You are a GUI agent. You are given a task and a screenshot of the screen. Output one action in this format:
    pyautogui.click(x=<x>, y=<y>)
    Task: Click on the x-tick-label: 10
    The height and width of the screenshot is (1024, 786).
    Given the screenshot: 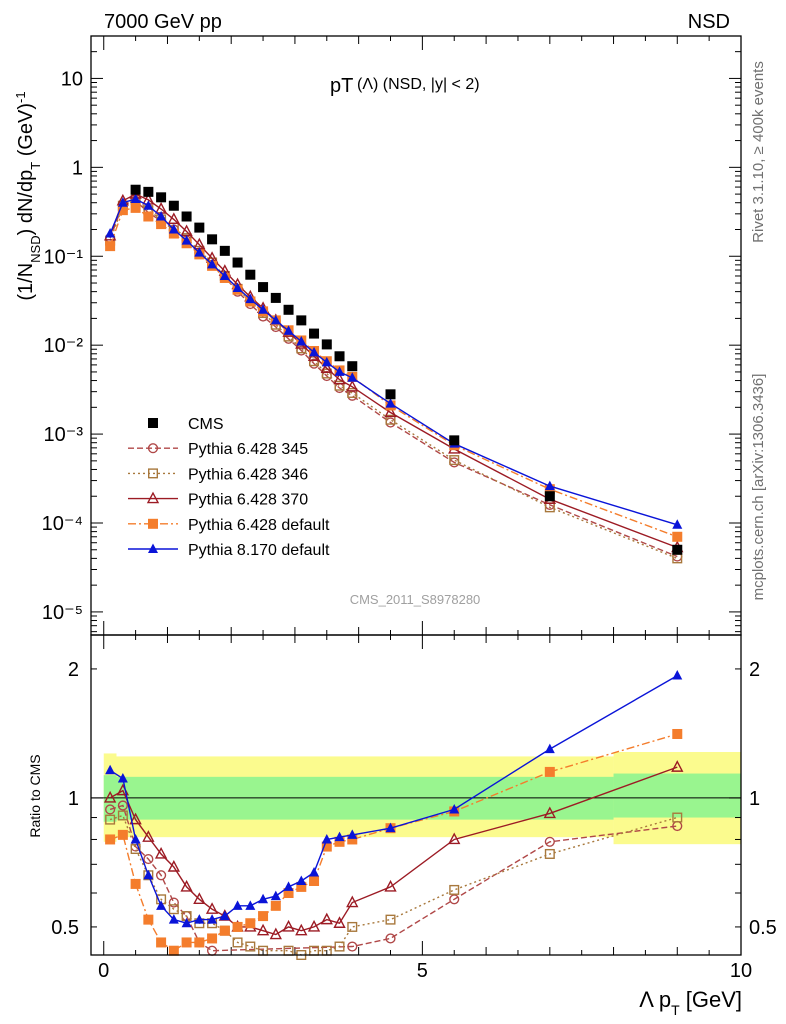 What is the action you would take?
    pyautogui.click(x=741, y=971)
    